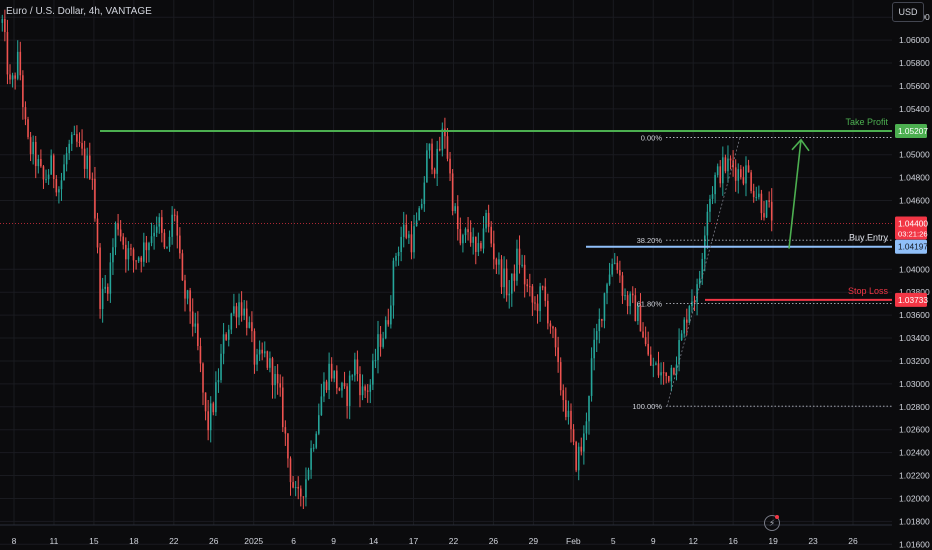  I want to click on x-tick-label: 9, so click(333, 541).